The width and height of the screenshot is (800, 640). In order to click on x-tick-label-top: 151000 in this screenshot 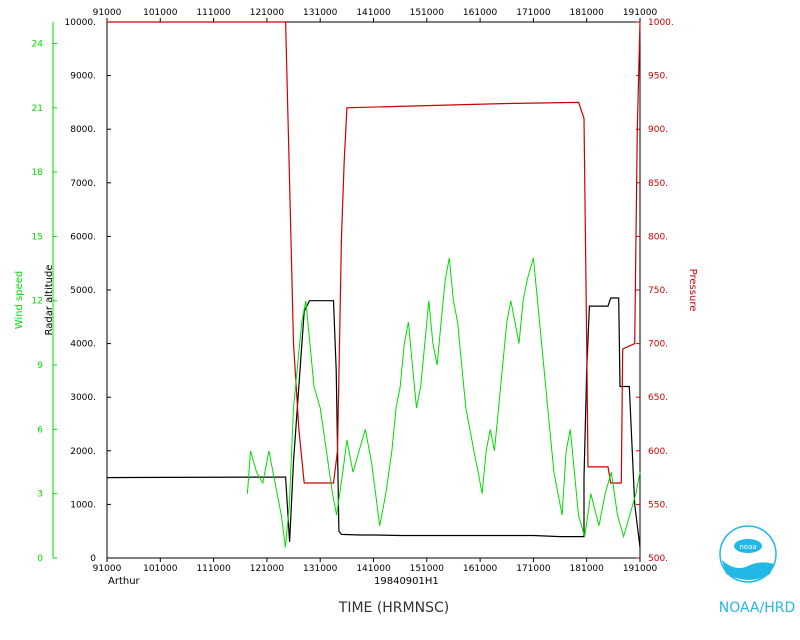, I will do `click(427, 13)`.